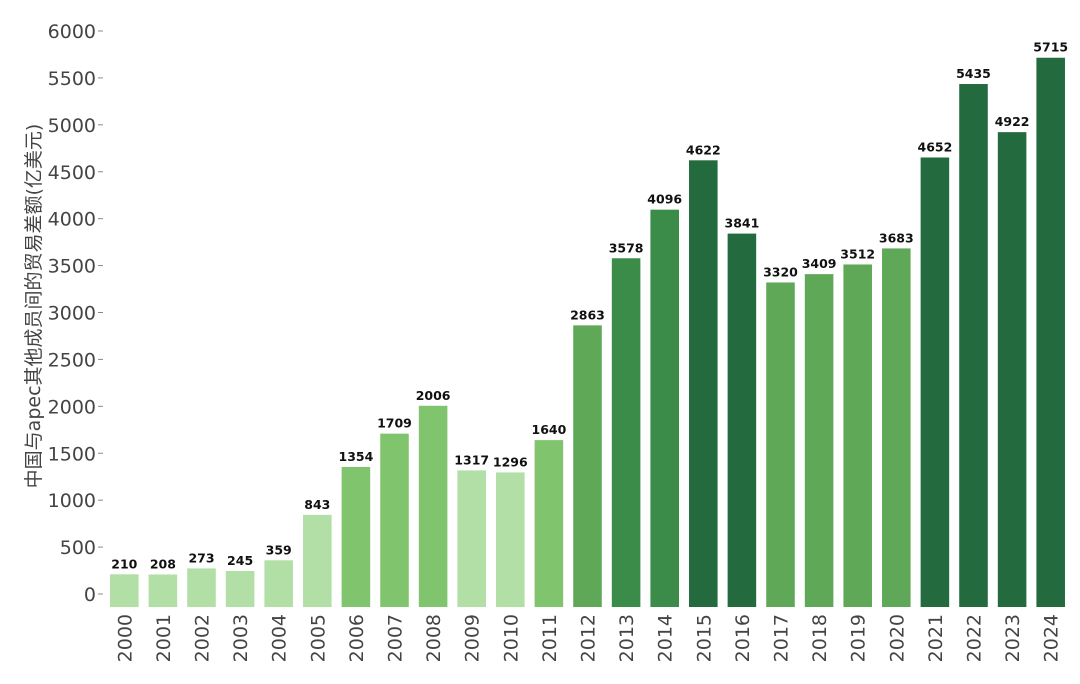  I want to click on x-tick-label: 2019, so click(859, 638).